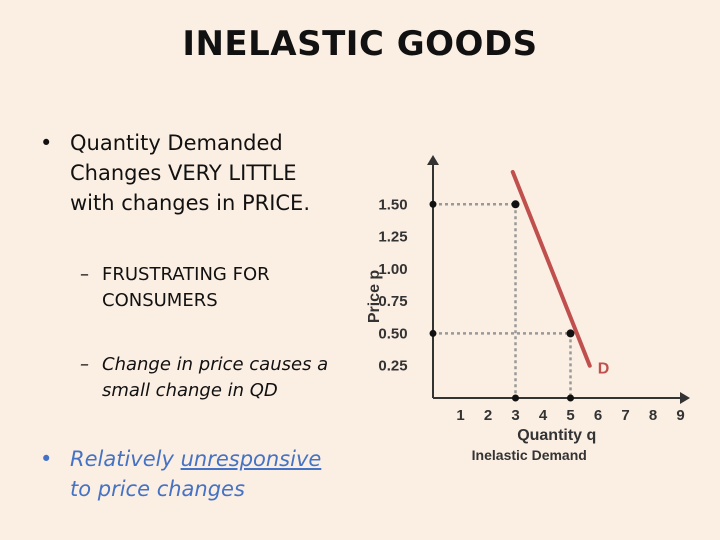  I want to click on bullet-1-line-2: Changes VERY LITTLE, so click(183, 173).